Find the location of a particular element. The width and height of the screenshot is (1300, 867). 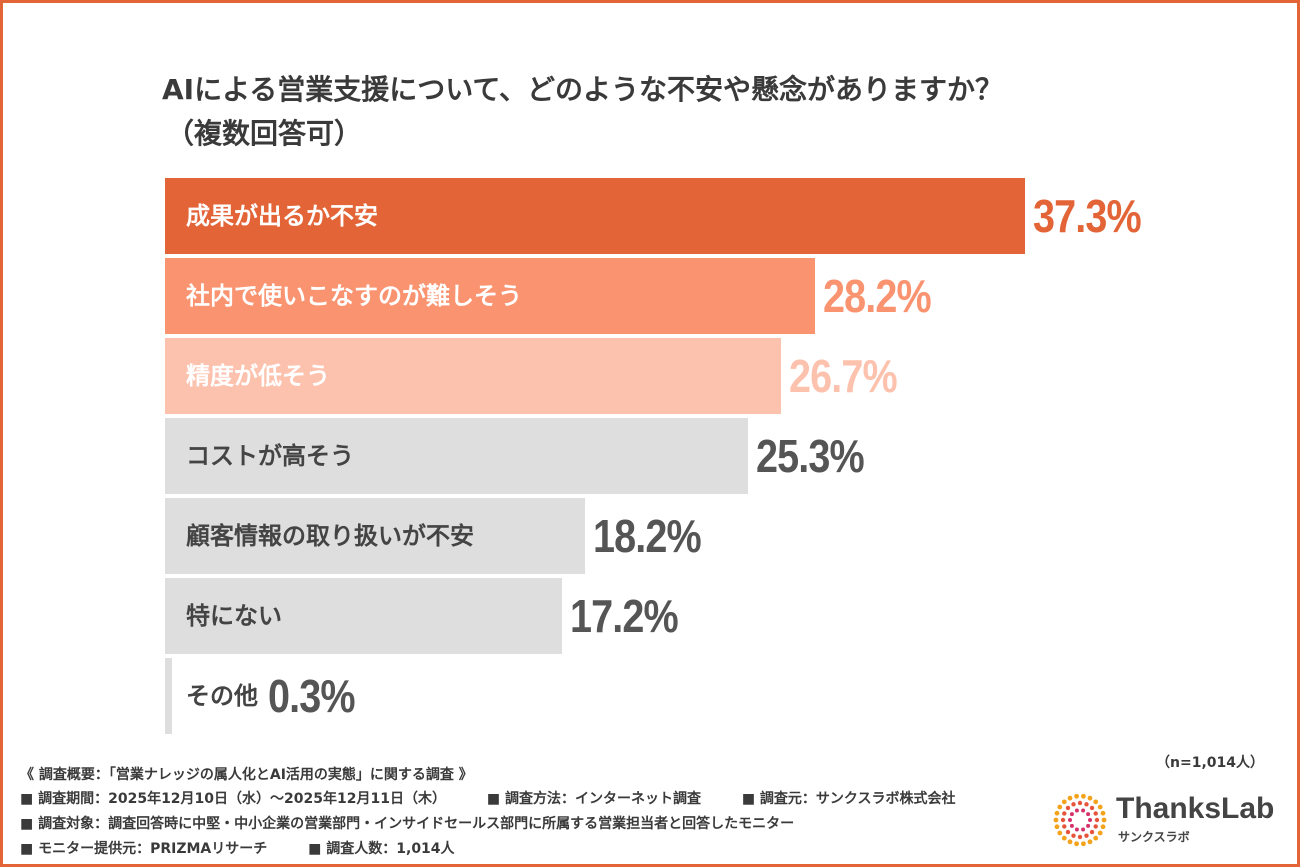

footnote-row-3: ■ モニター提供元：PRIZMAリサーチ ■ 調査人数：1,014人 is located at coordinates (255, 848).